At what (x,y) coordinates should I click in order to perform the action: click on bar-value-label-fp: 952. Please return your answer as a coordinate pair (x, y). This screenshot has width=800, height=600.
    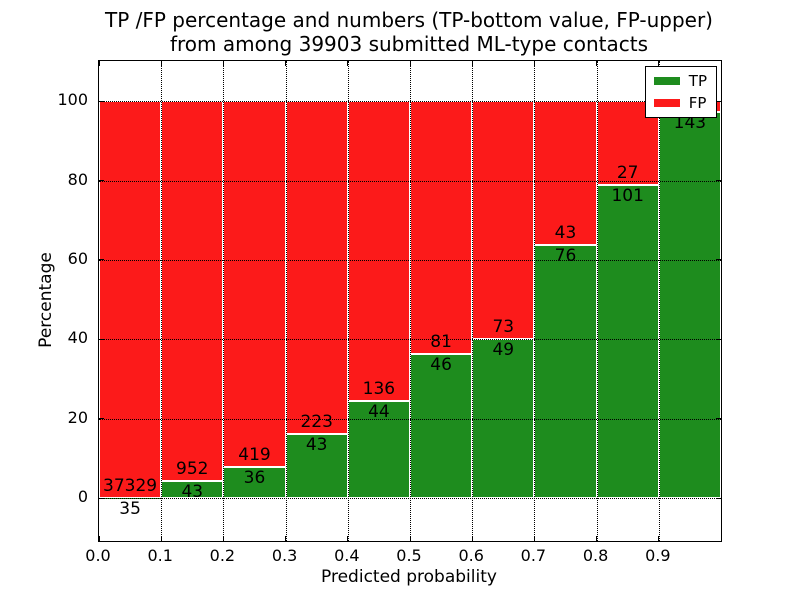
    Looking at the image, I should click on (192, 468).